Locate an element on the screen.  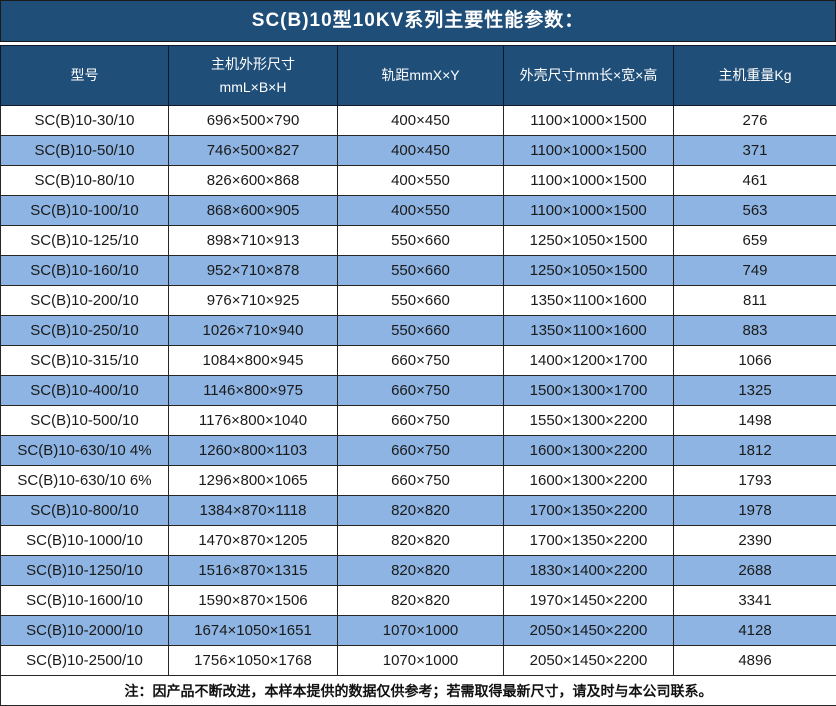
table-cell: 276 is located at coordinates (755, 121).